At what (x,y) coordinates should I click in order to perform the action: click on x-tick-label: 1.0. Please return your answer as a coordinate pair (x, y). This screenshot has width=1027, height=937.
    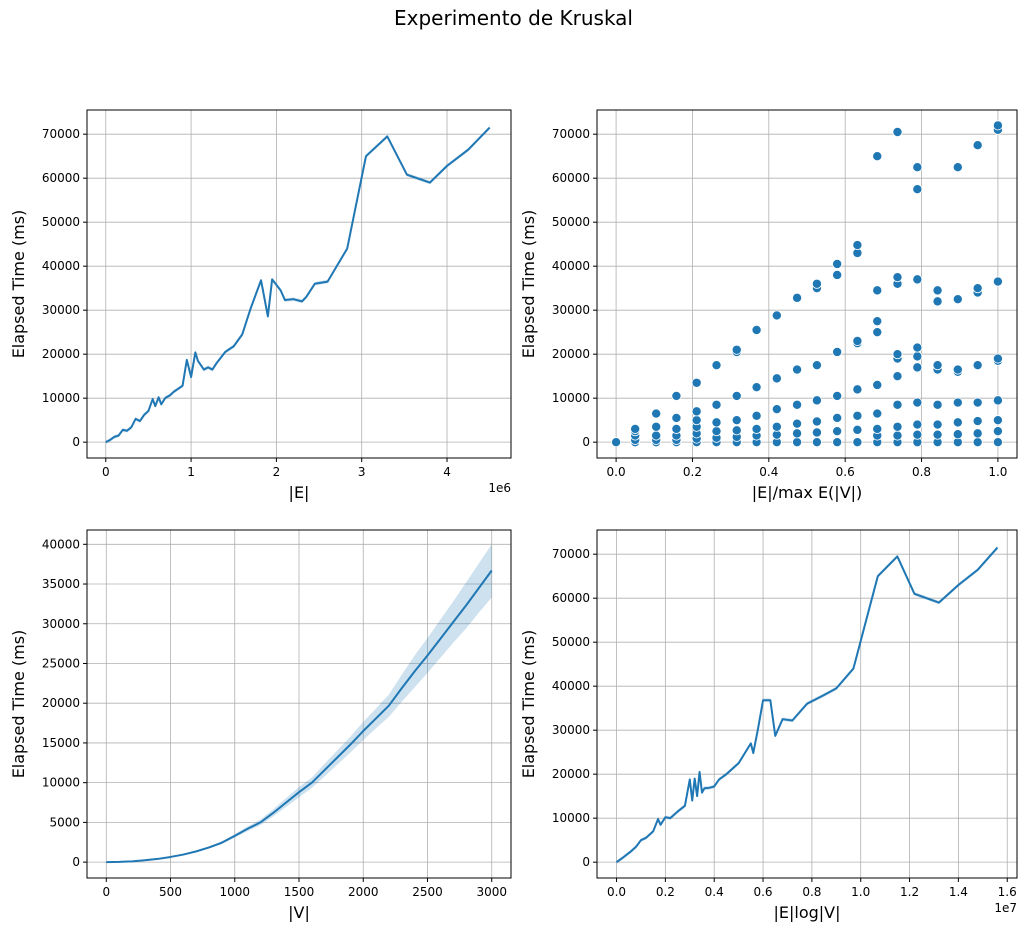
    Looking at the image, I should click on (997, 472).